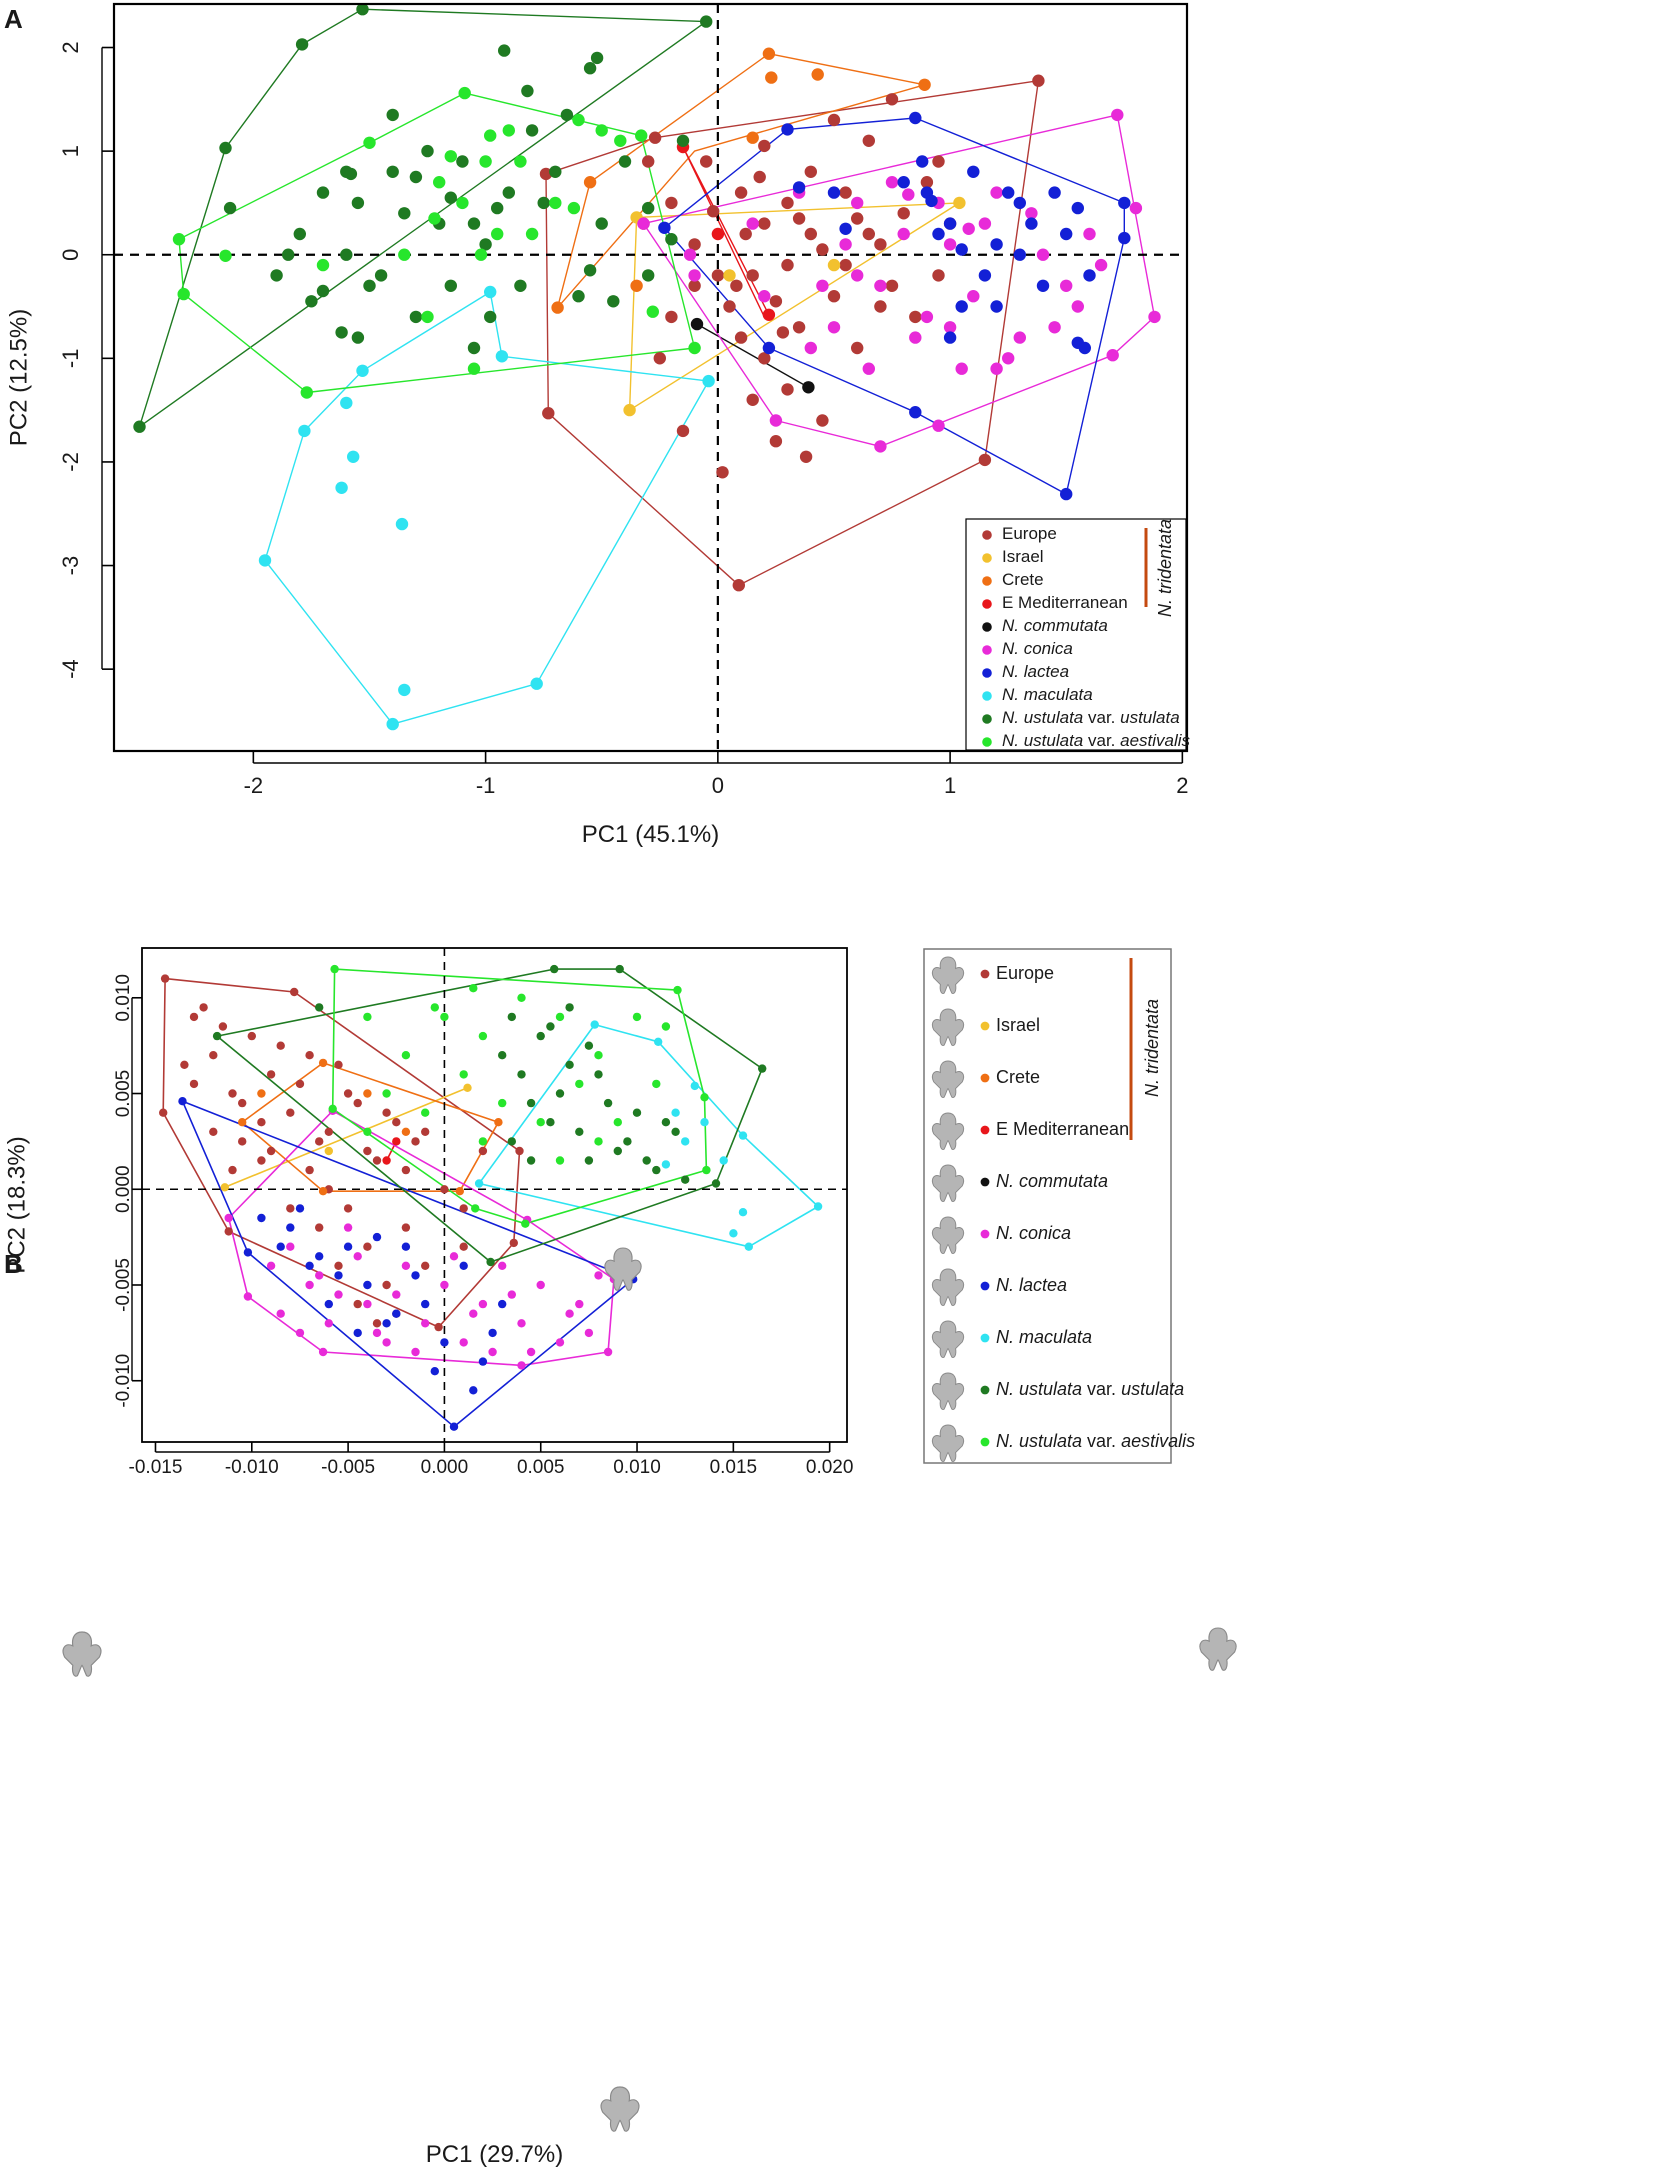 The image size is (1657, 2179). Describe the element at coordinates (70, 359) in the screenshot. I see `y-tick-label: -1` at that location.